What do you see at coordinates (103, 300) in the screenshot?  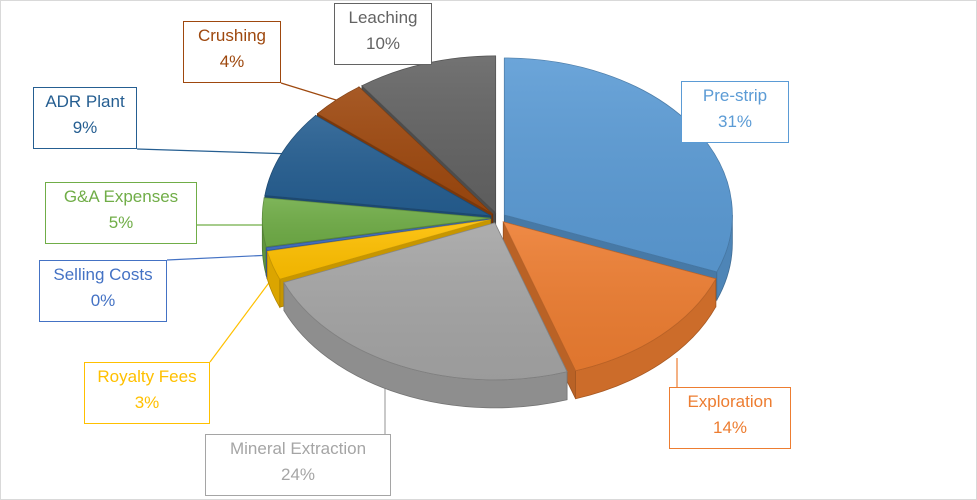 I see `slice-percent: 0%` at bounding box center [103, 300].